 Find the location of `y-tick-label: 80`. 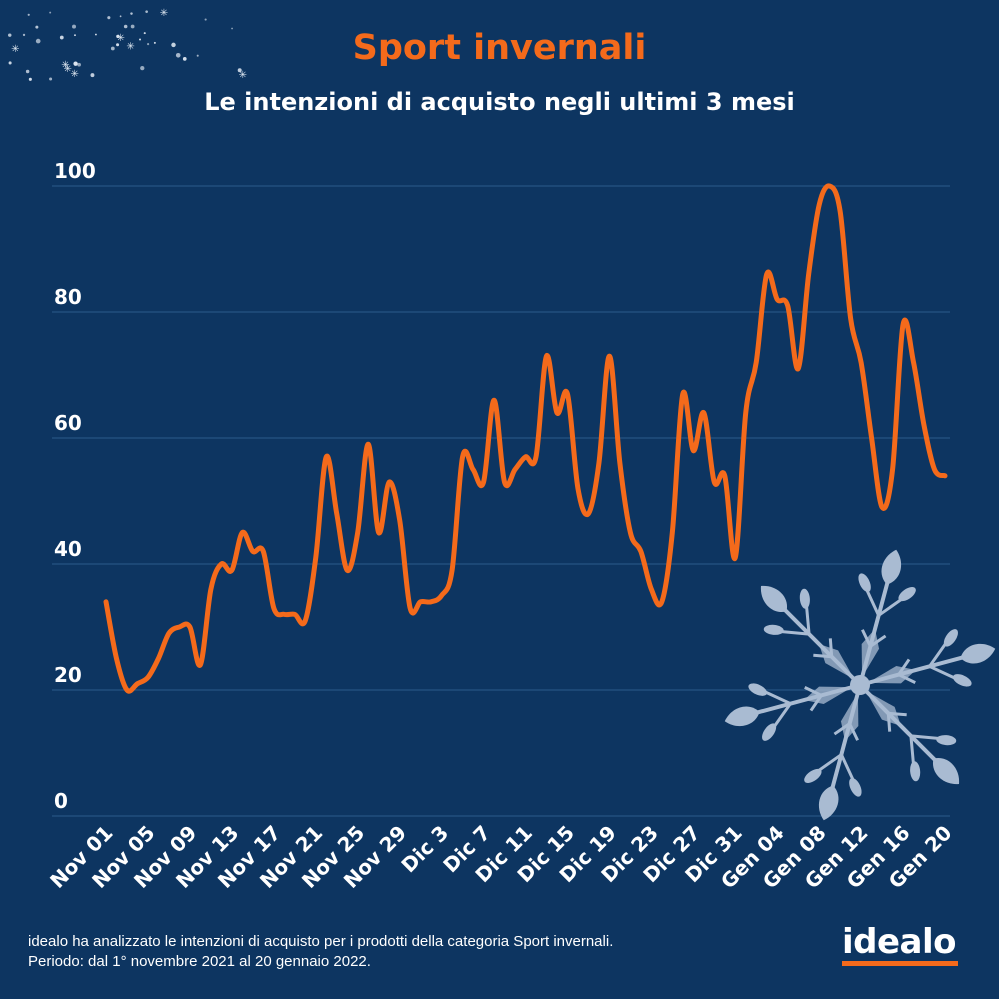

y-tick-label: 80 is located at coordinates (68, 297).